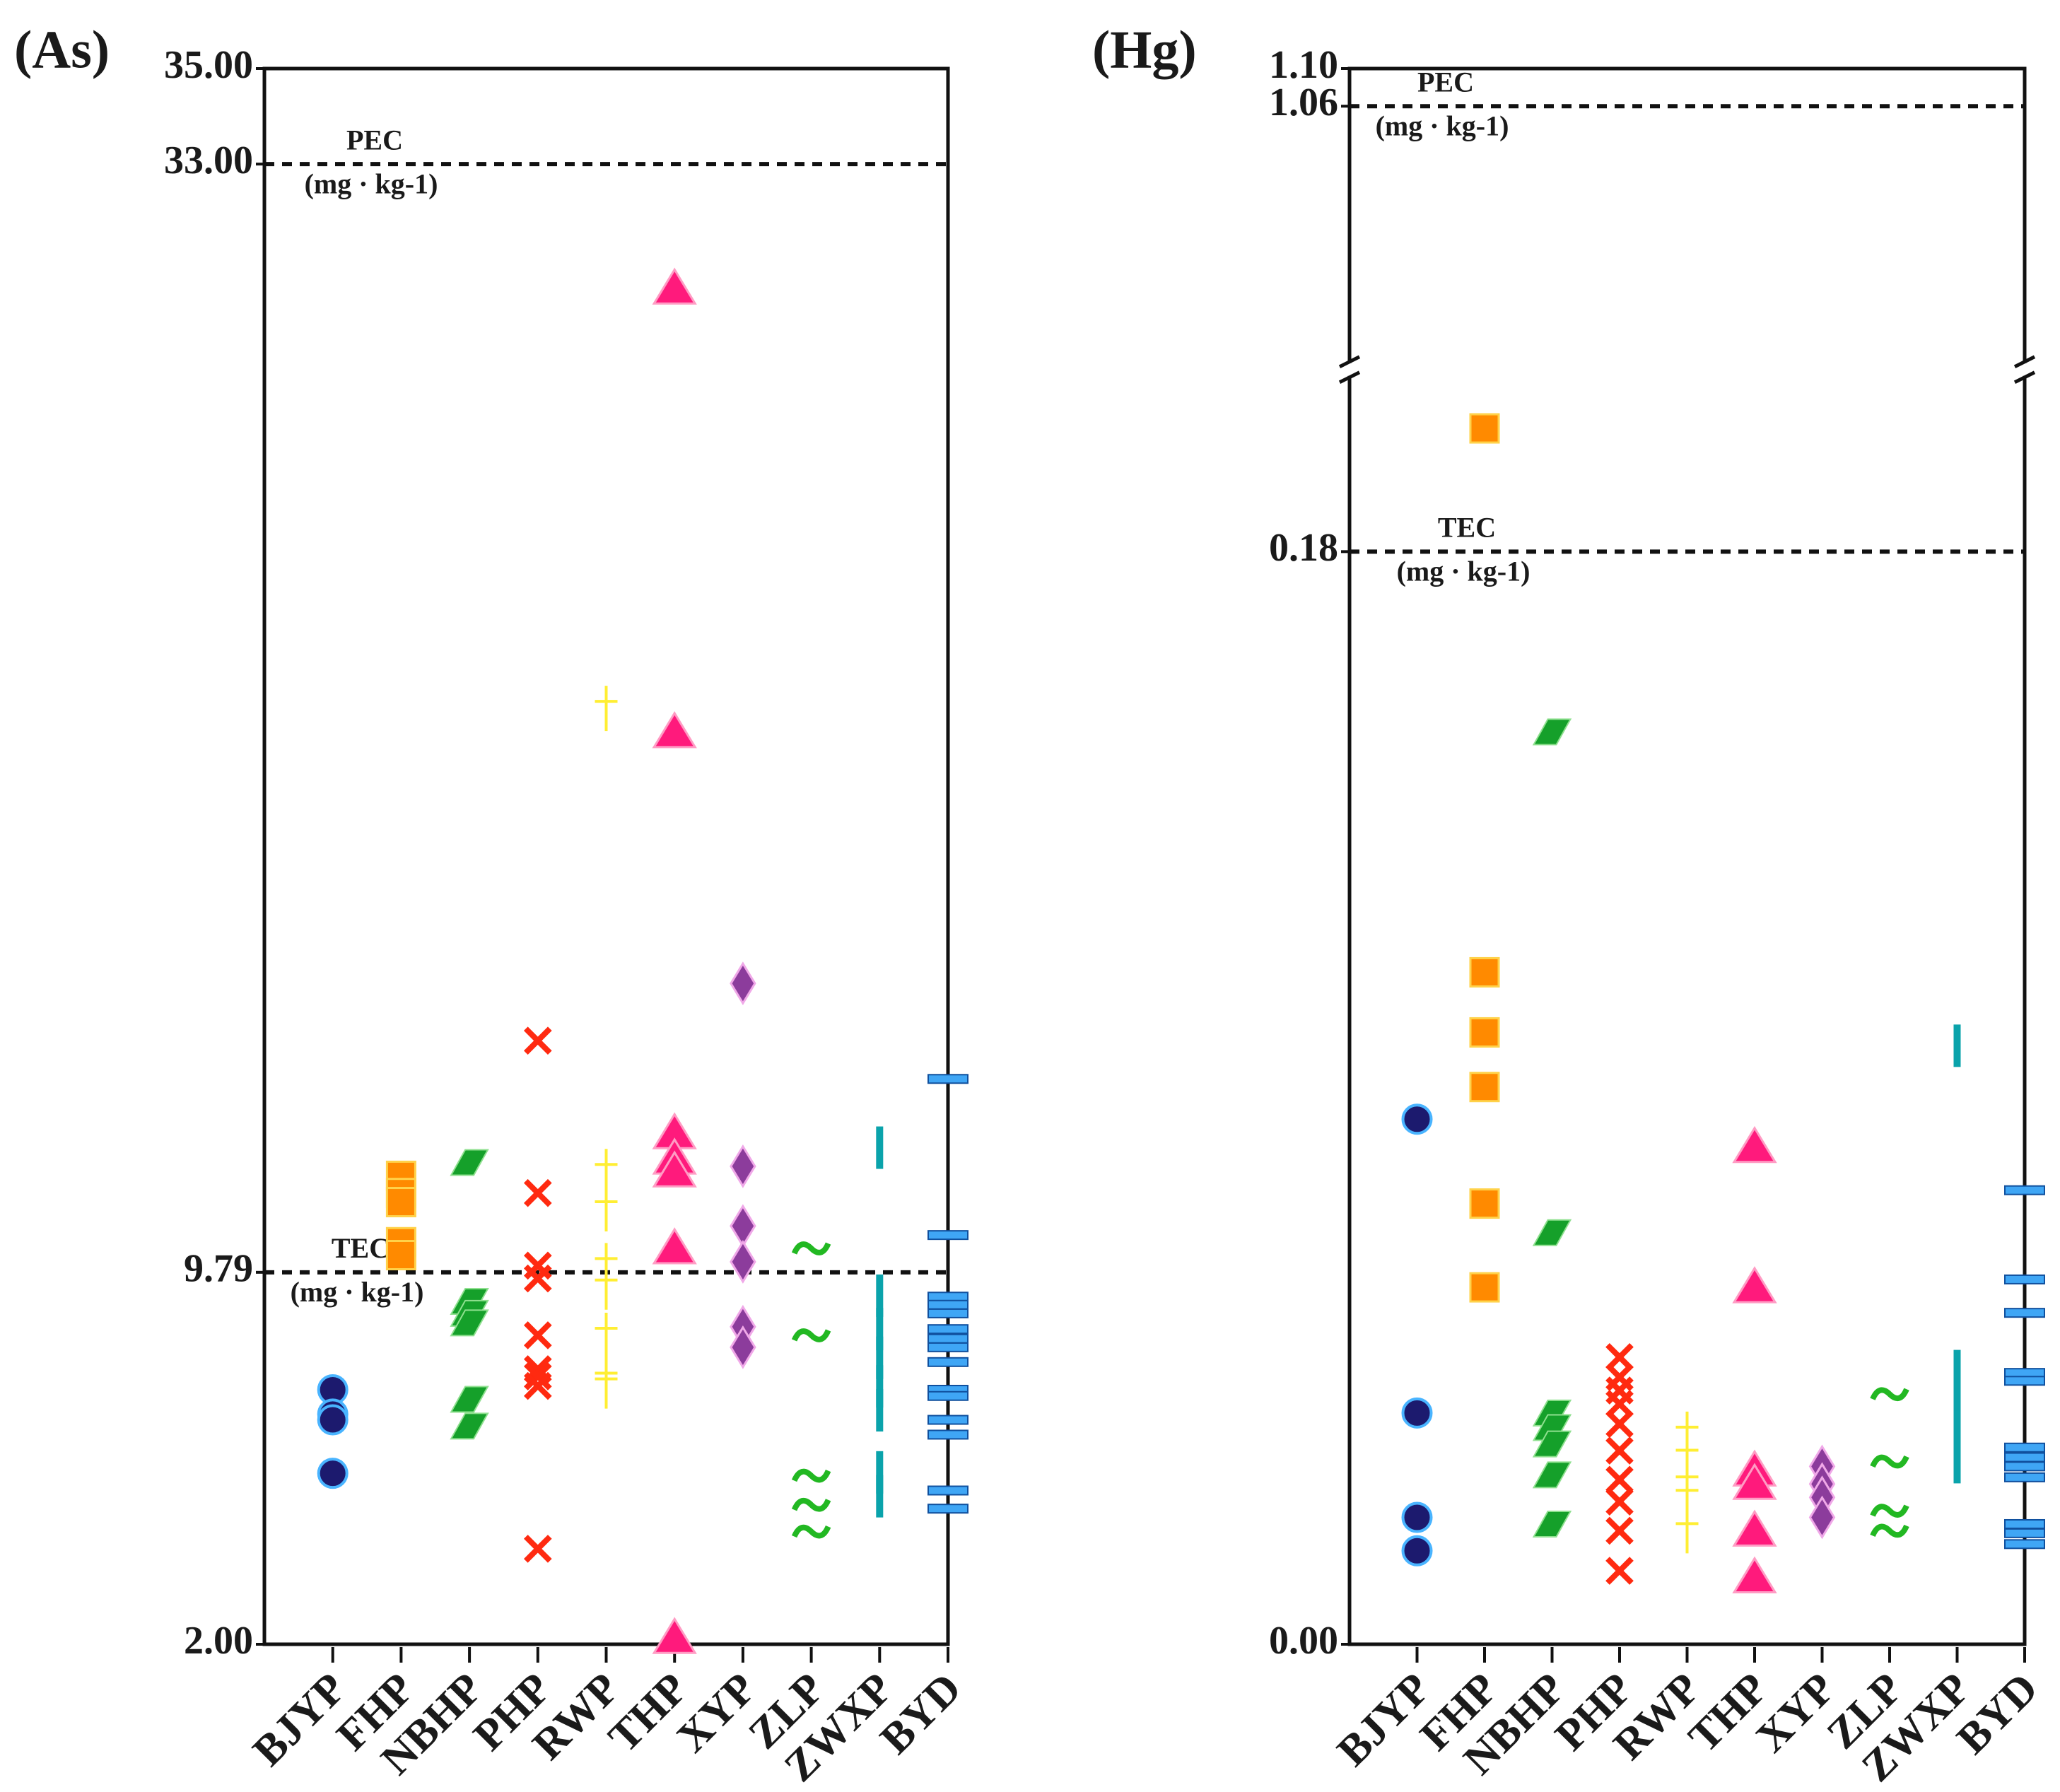 This screenshot has width=2060, height=1792. Describe the element at coordinates (1303, 1641) in the screenshot. I see `y-tick-label: 0.00` at that location.